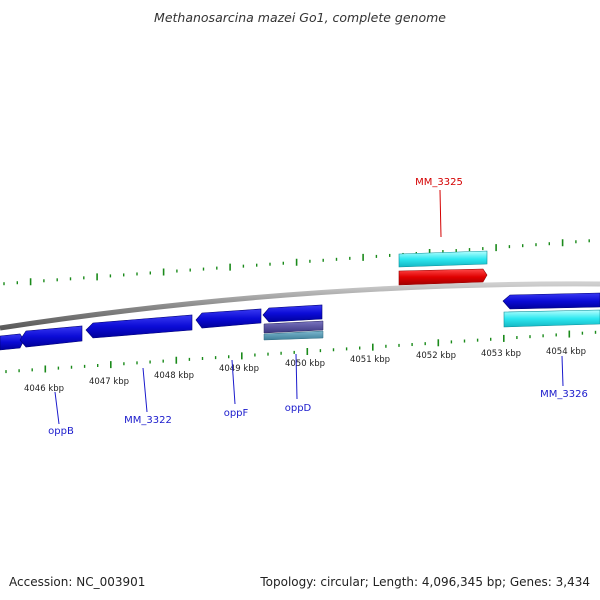 This screenshot has height=600, width=600. I want to click on leader-mm3325, so click(440, 213).